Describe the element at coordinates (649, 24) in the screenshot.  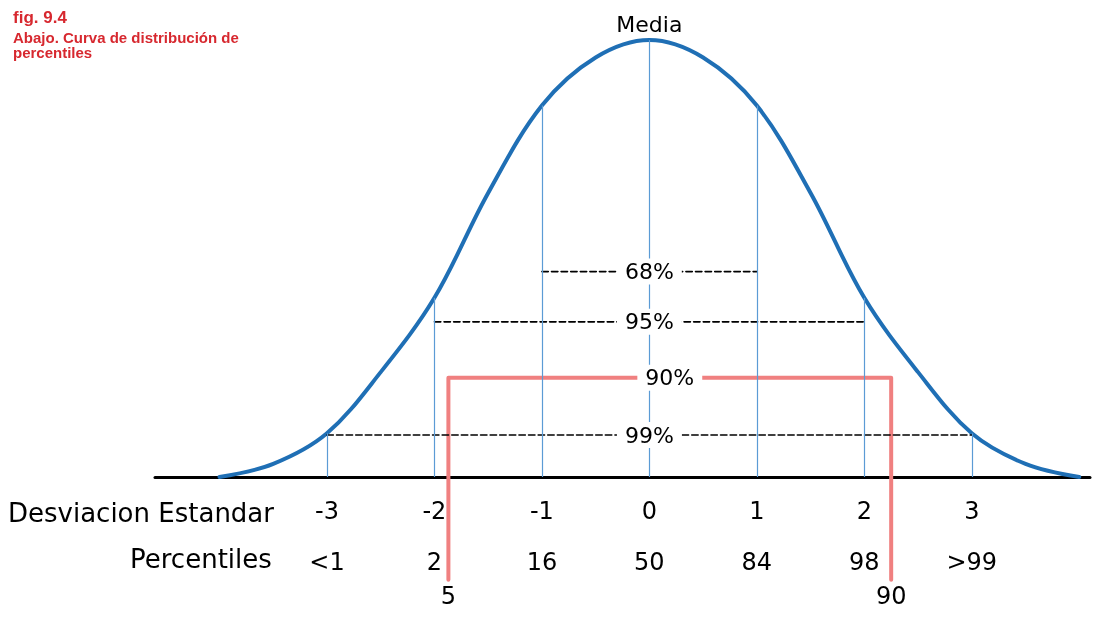
I see `ref-line-label: Media` at that location.